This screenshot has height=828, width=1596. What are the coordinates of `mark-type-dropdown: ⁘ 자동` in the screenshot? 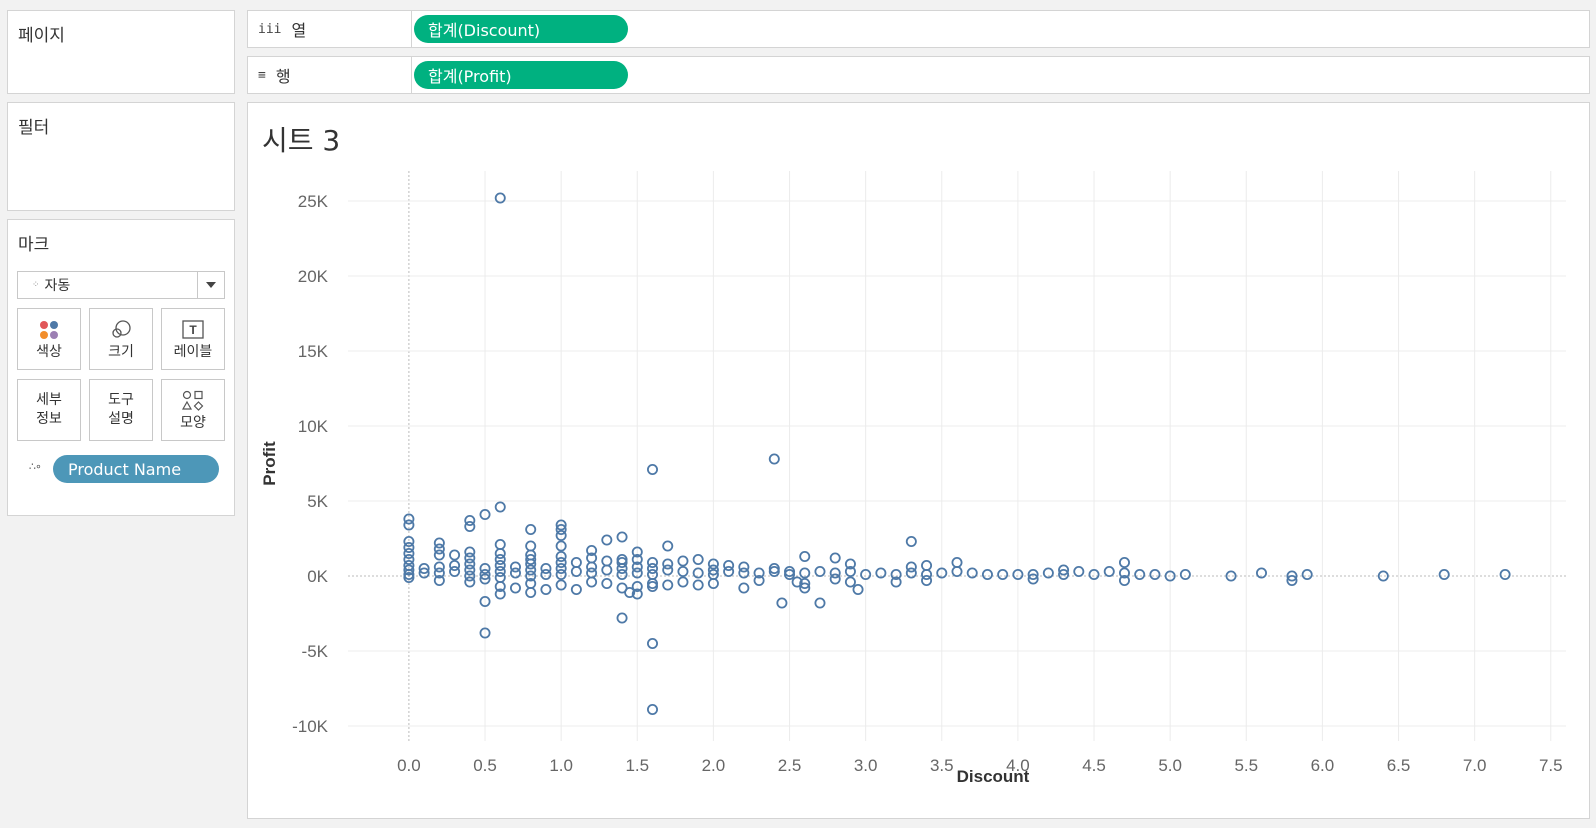 It's located at (121, 285).